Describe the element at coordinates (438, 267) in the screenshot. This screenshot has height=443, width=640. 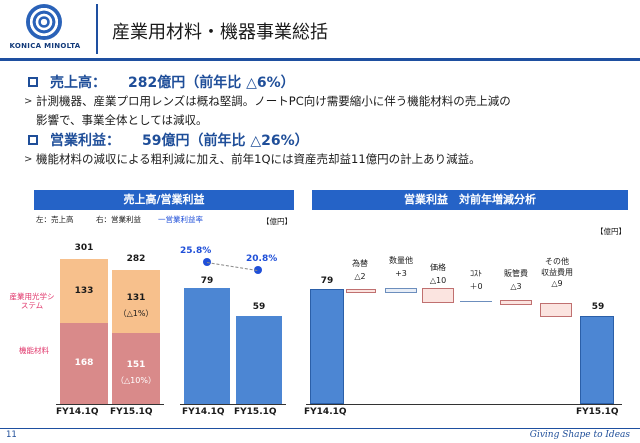
I see `wf-step-price-name: 価格` at that location.